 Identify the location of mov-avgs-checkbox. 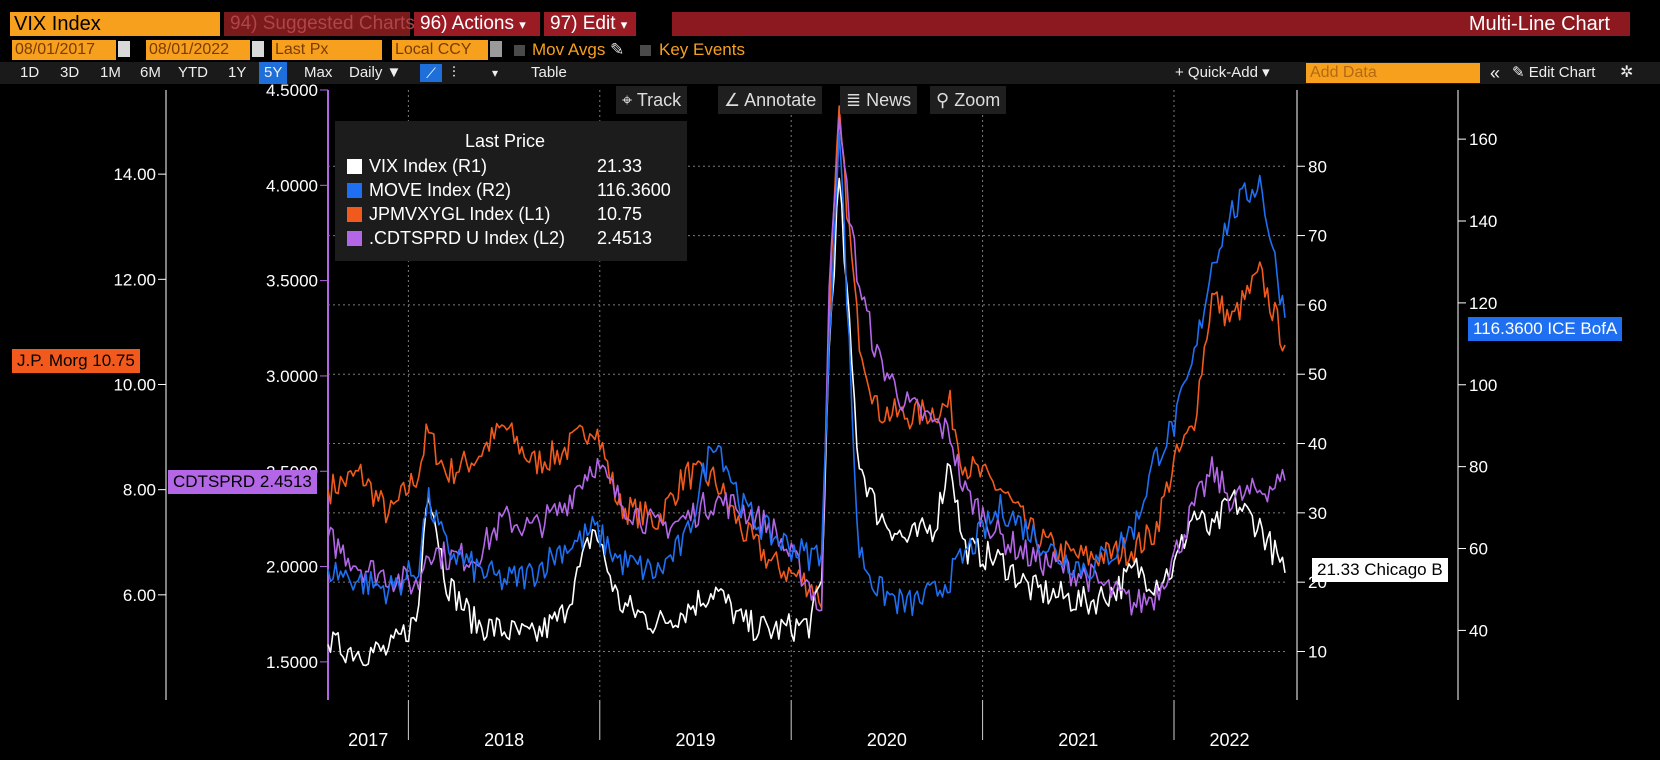
(519, 50).